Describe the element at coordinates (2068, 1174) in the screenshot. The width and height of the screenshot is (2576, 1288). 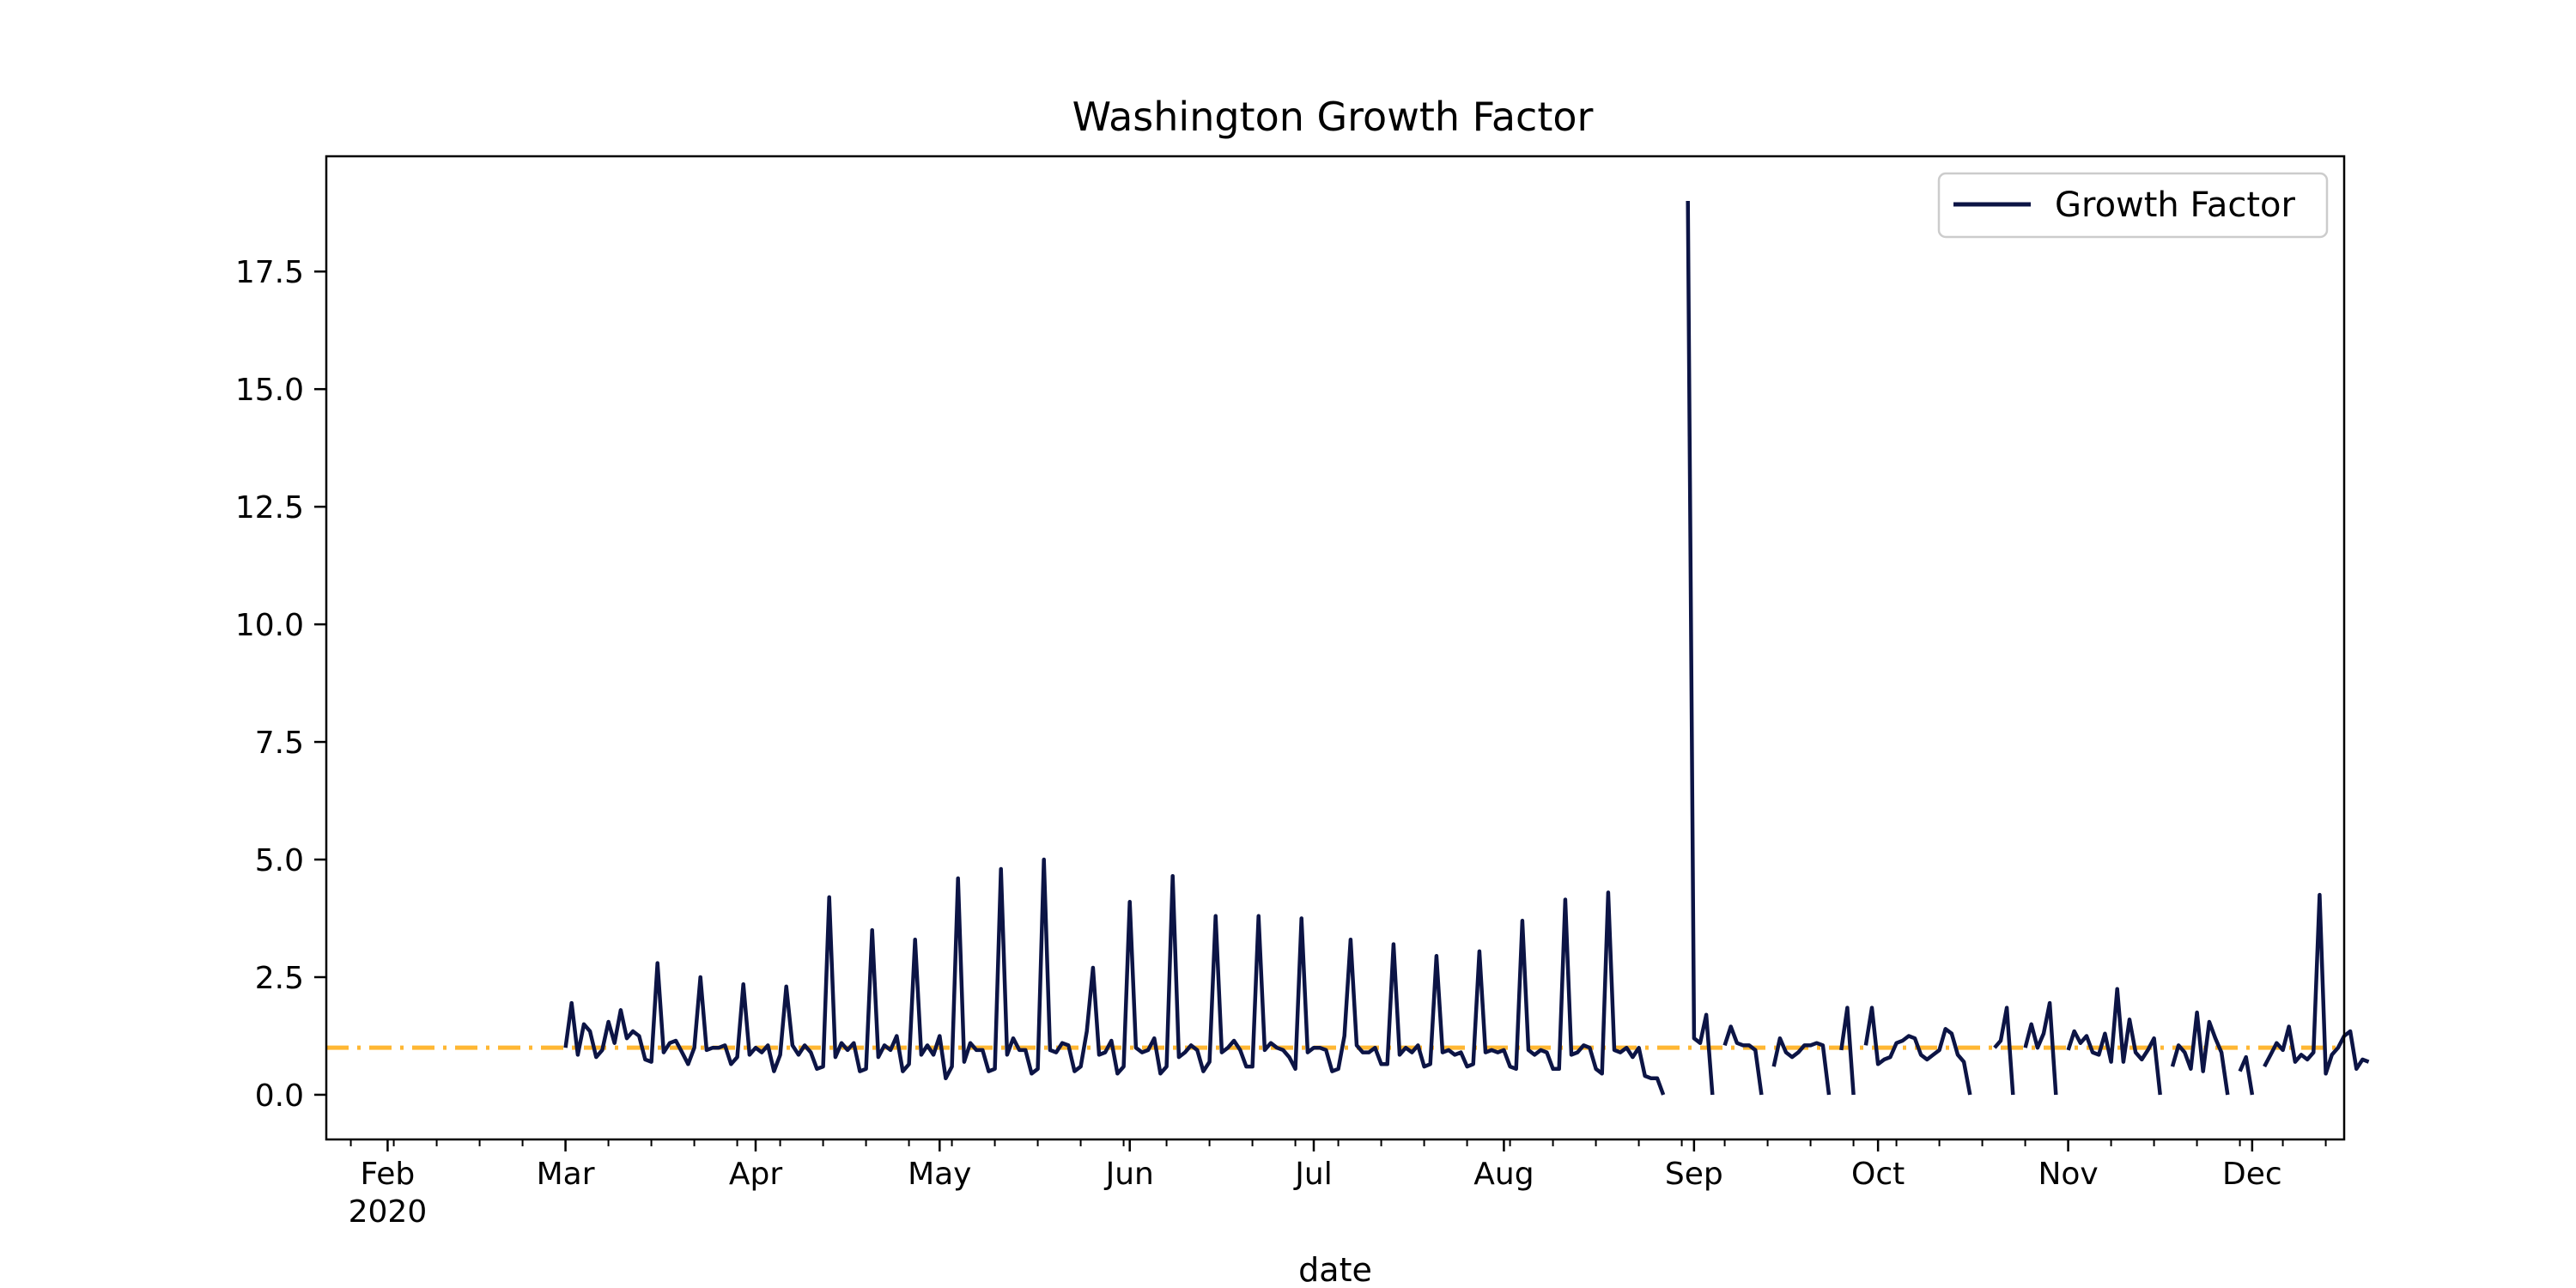
I see `x-tick-label: Nov` at that location.